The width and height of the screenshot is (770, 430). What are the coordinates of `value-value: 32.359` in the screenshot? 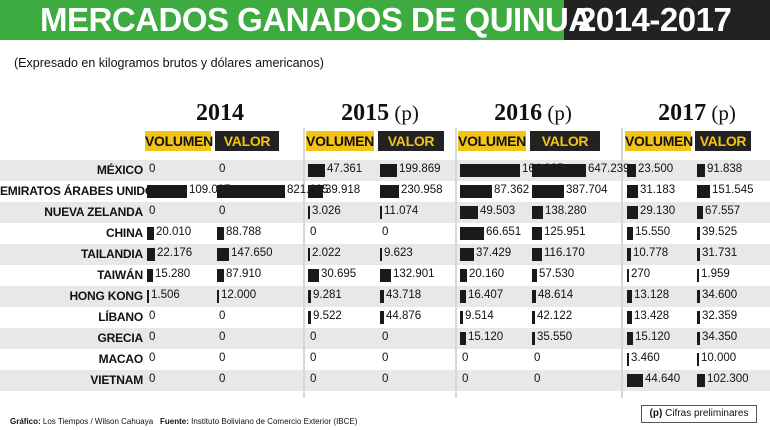 It's located at (720, 316).